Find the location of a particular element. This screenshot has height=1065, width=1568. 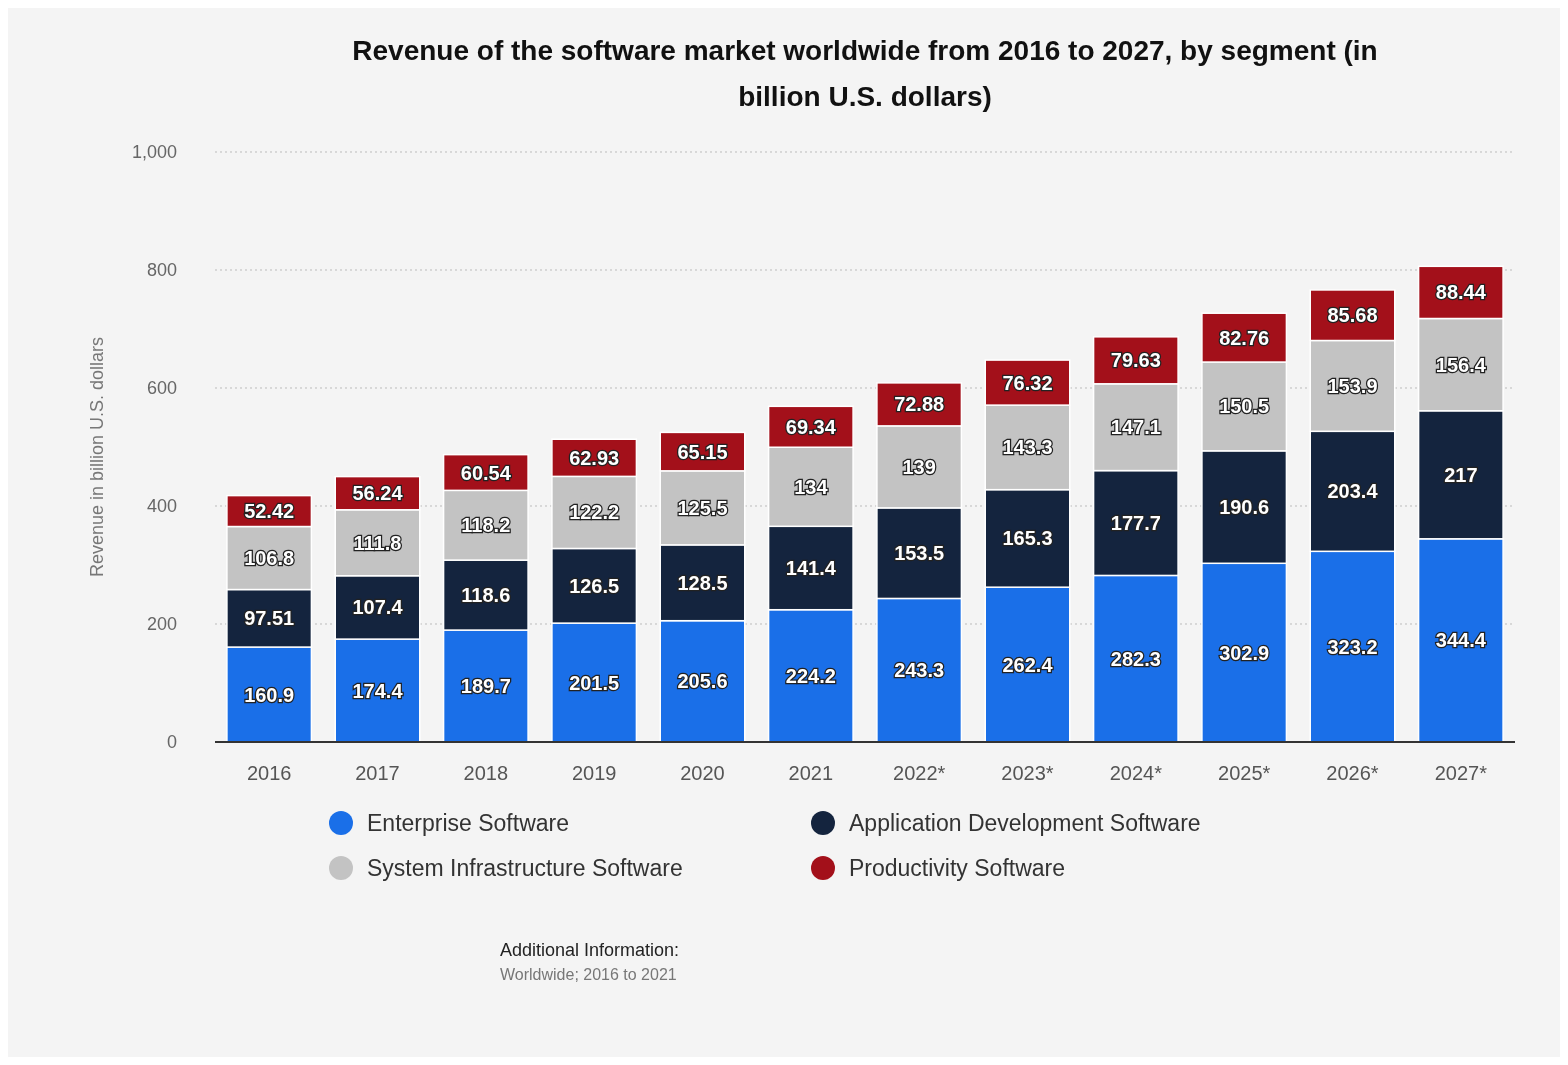

data-label: 128.5 is located at coordinates (702, 582).